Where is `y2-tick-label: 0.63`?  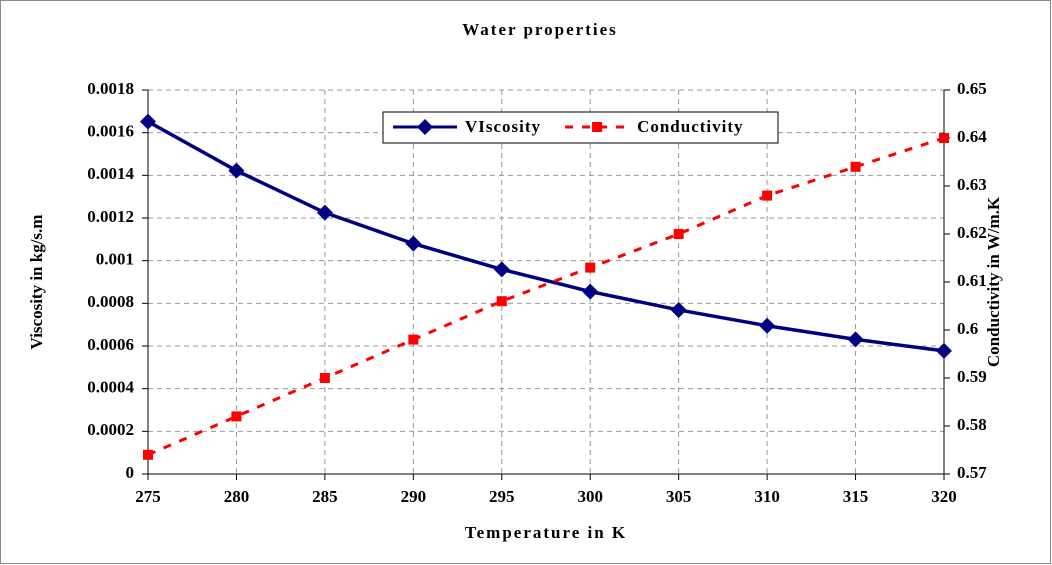
y2-tick-label: 0.63 is located at coordinates (972, 184).